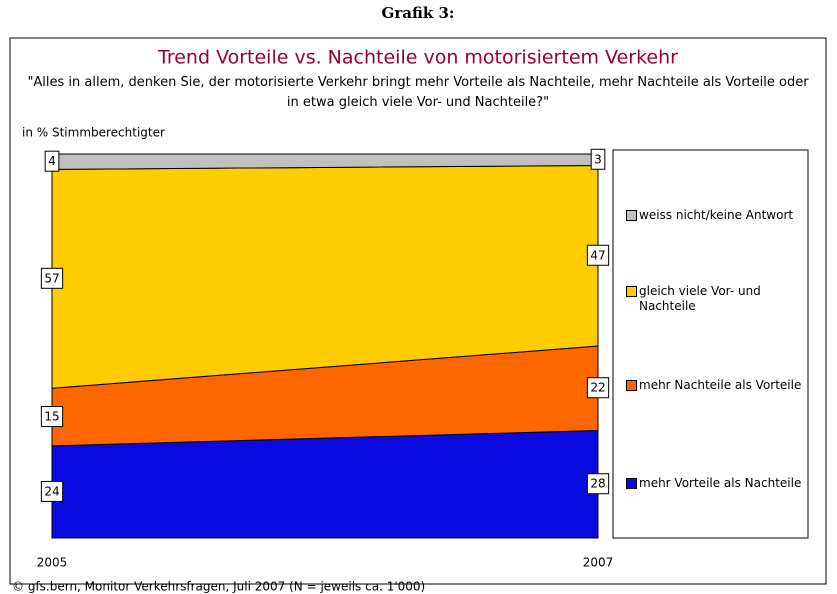 This screenshot has width=837, height=594. What do you see at coordinates (325, 484) in the screenshot?
I see `area` at bounding box center [325, 484].